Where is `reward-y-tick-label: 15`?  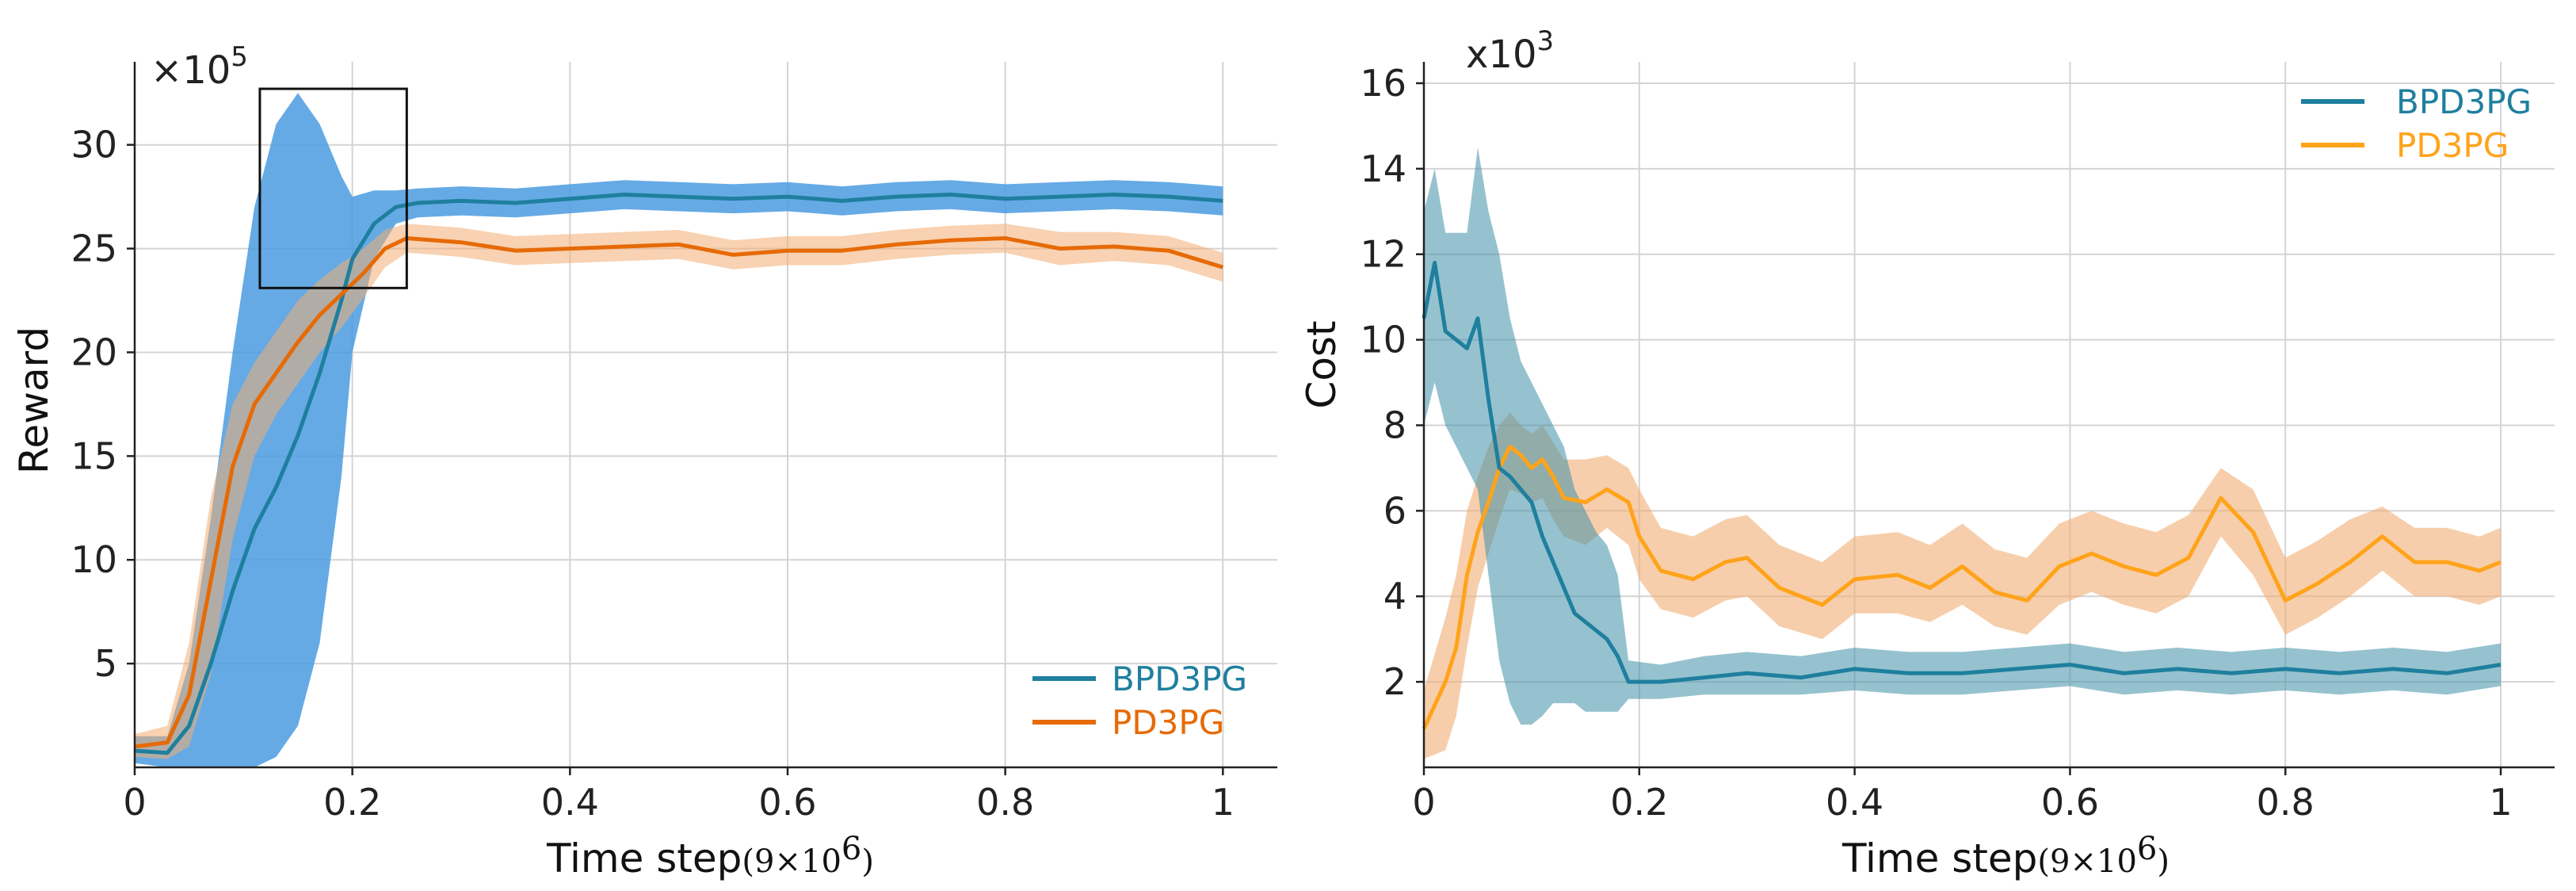 reward-y-tick-label: 15 is located at coordinates (94, 456).